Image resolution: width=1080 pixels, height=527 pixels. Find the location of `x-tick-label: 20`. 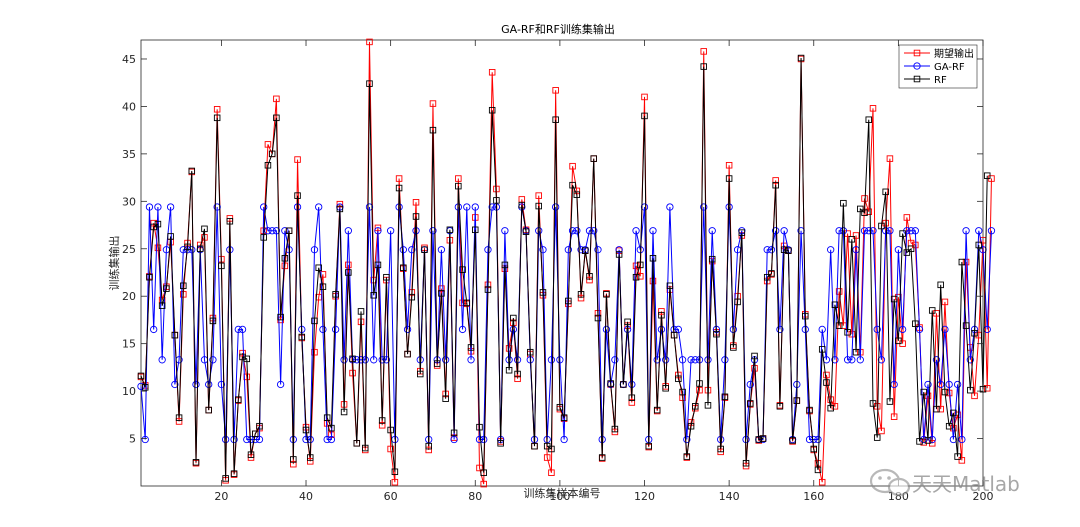

x-tick-label: 20 is located at coordinates (221, 496).